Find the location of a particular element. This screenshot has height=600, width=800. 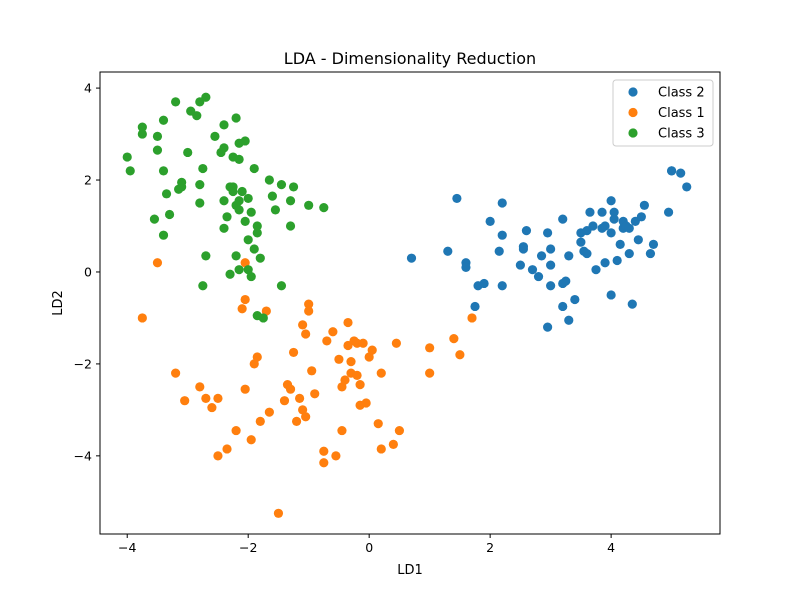

legend: Class 2 Class 1 Class 3 is located at coordinates (663, 113).